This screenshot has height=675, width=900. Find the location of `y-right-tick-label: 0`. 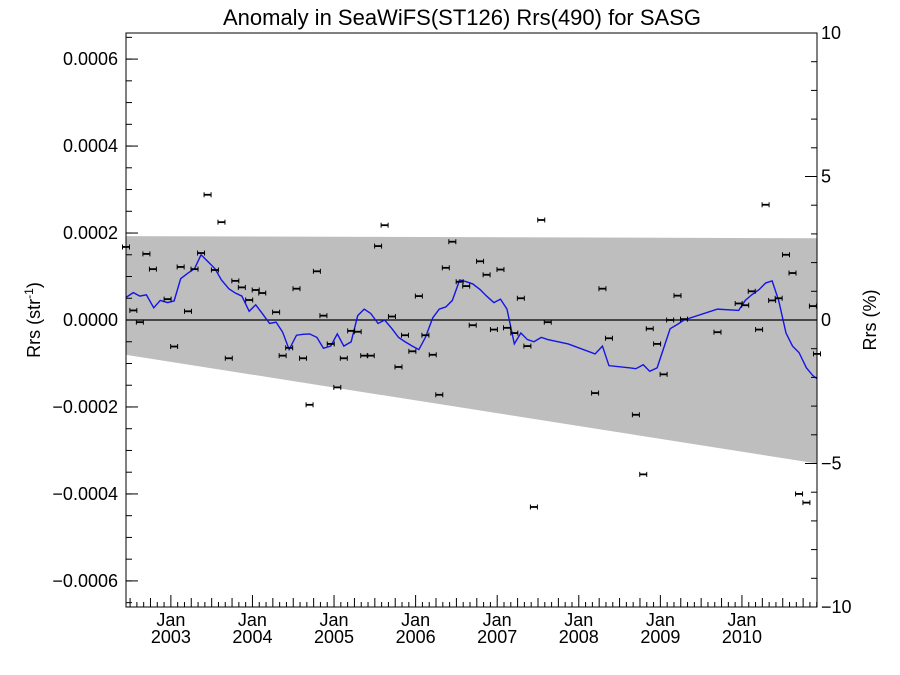

y-right-tick-label: 0 is located at coordinates (826, 320).